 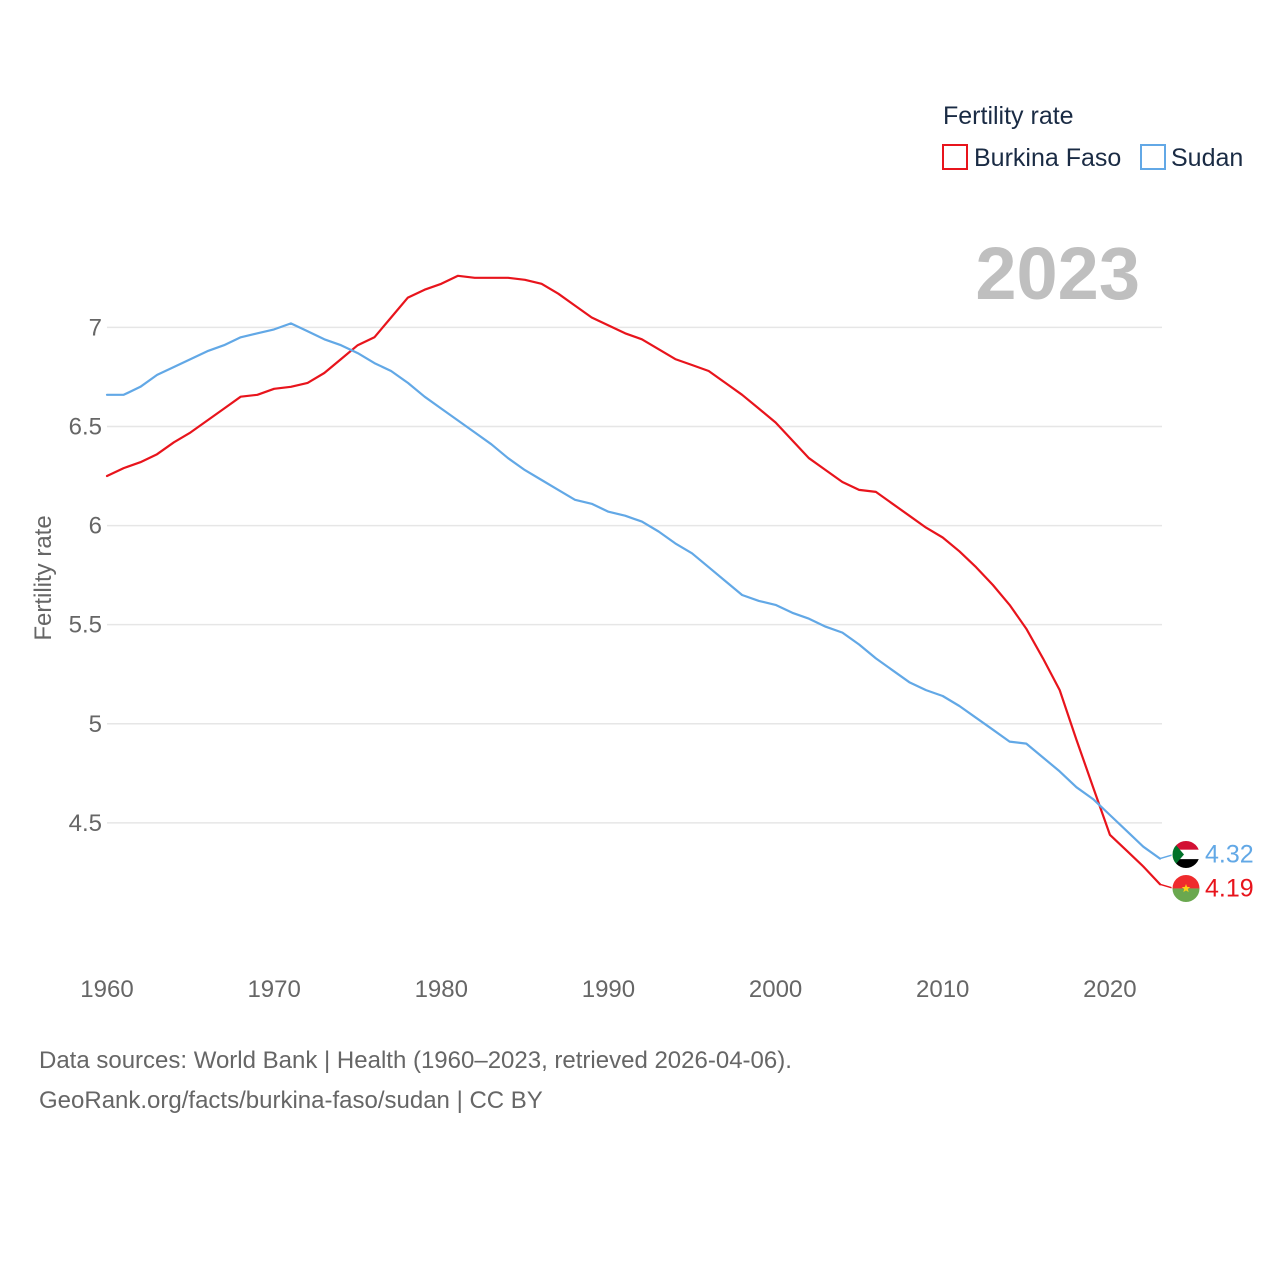 I want to click on flag-ring-sudan, so click(x=1186, y=854).